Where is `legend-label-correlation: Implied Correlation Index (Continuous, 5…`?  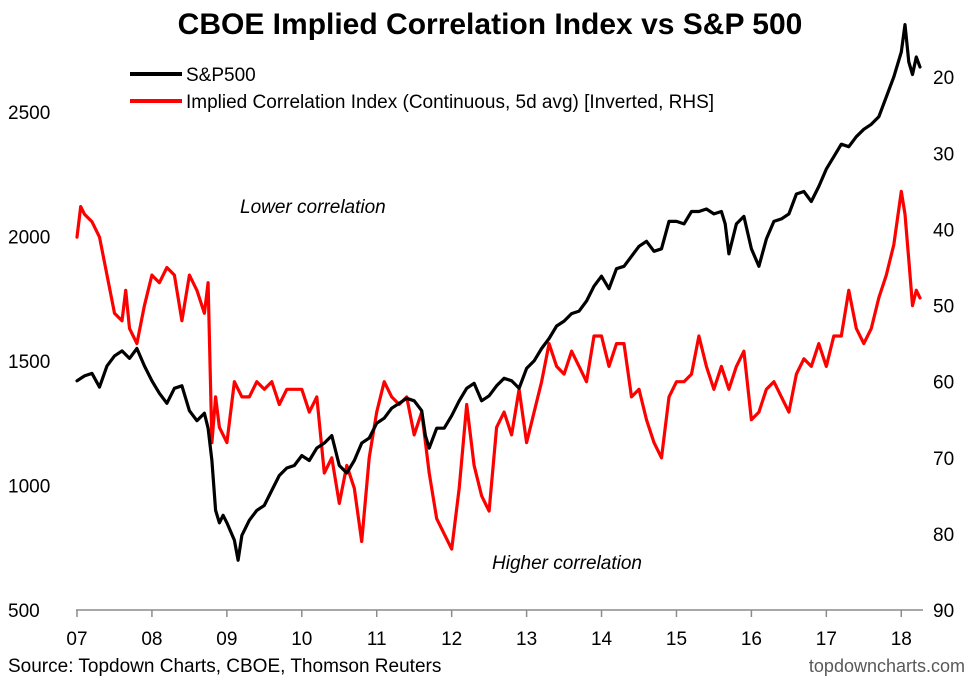
legend-label-correlation: Implied Correlation Index (Continuous, 5… is located at coordinates (450, 102).